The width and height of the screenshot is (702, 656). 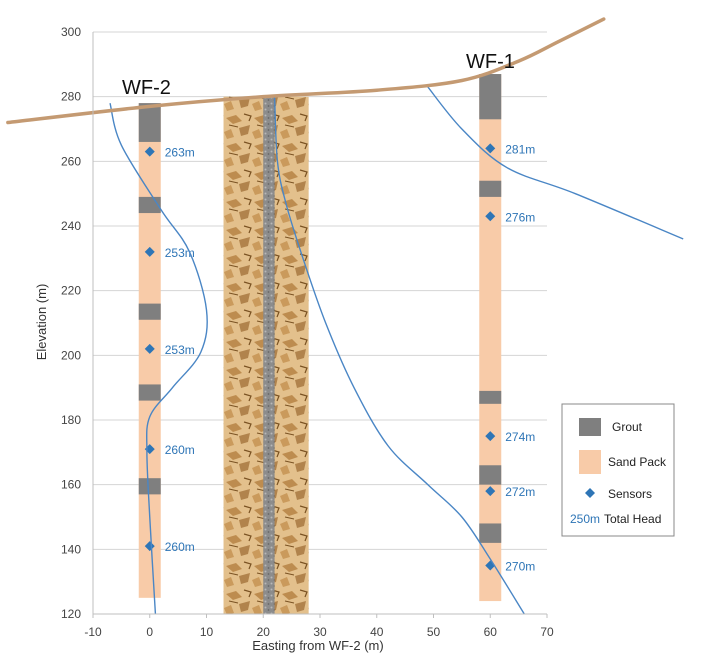 I want to click on sensor-head-label: 270m, so click(x=520, y=567).